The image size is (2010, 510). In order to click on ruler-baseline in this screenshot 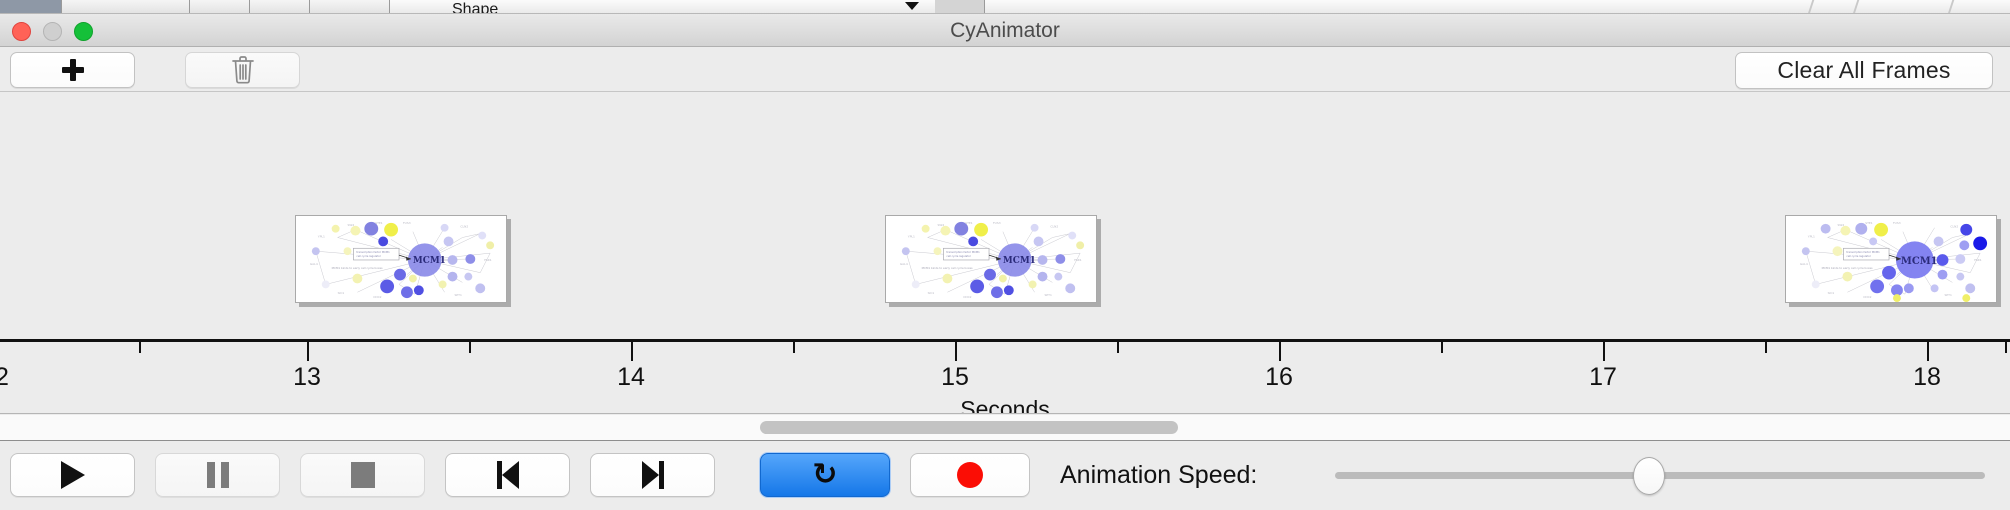, I will do `click(1005, 340)`.